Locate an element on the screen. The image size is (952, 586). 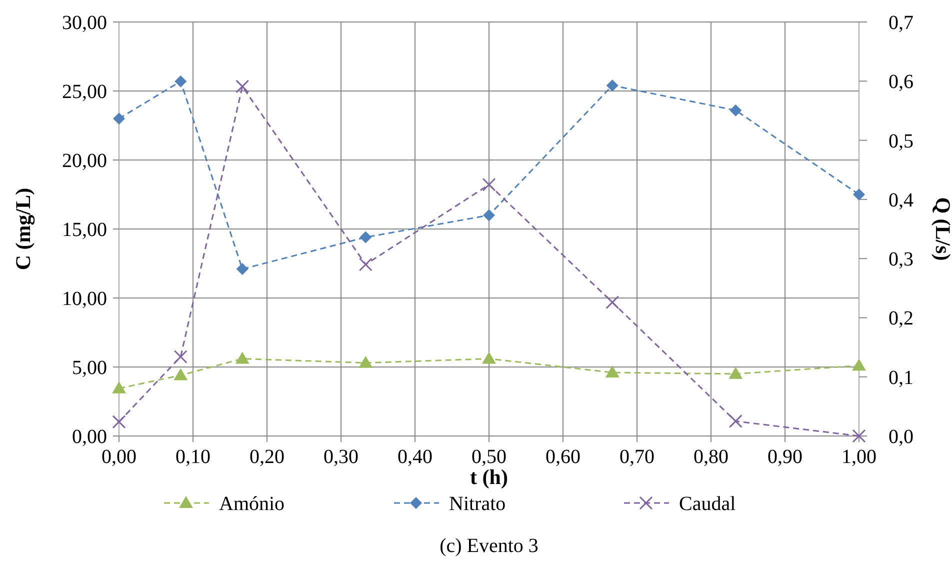
x-tick-label: 0,80 is located at coordinates (711, 457).